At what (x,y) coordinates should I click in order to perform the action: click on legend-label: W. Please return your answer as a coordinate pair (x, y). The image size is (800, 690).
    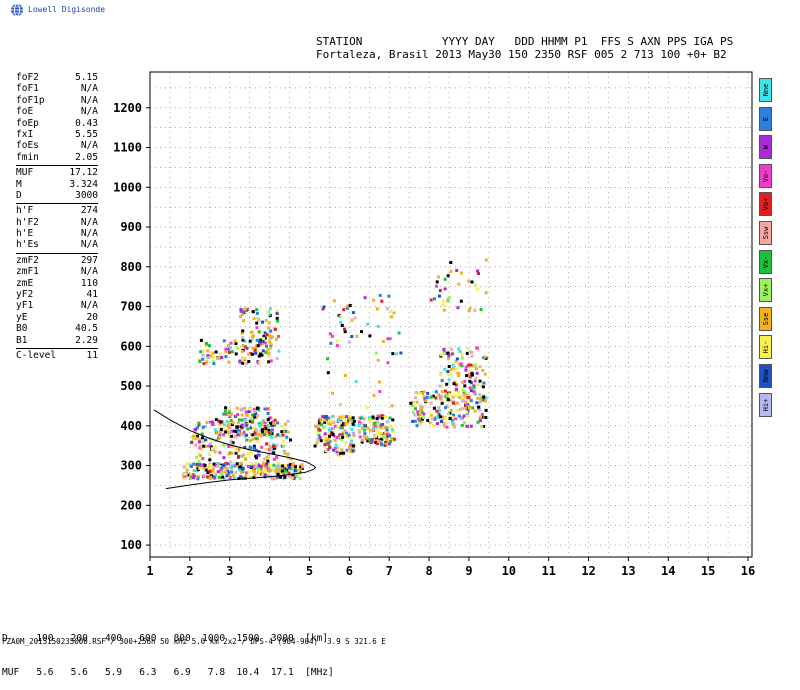
    Looking at the image, I should click on (765, 147).